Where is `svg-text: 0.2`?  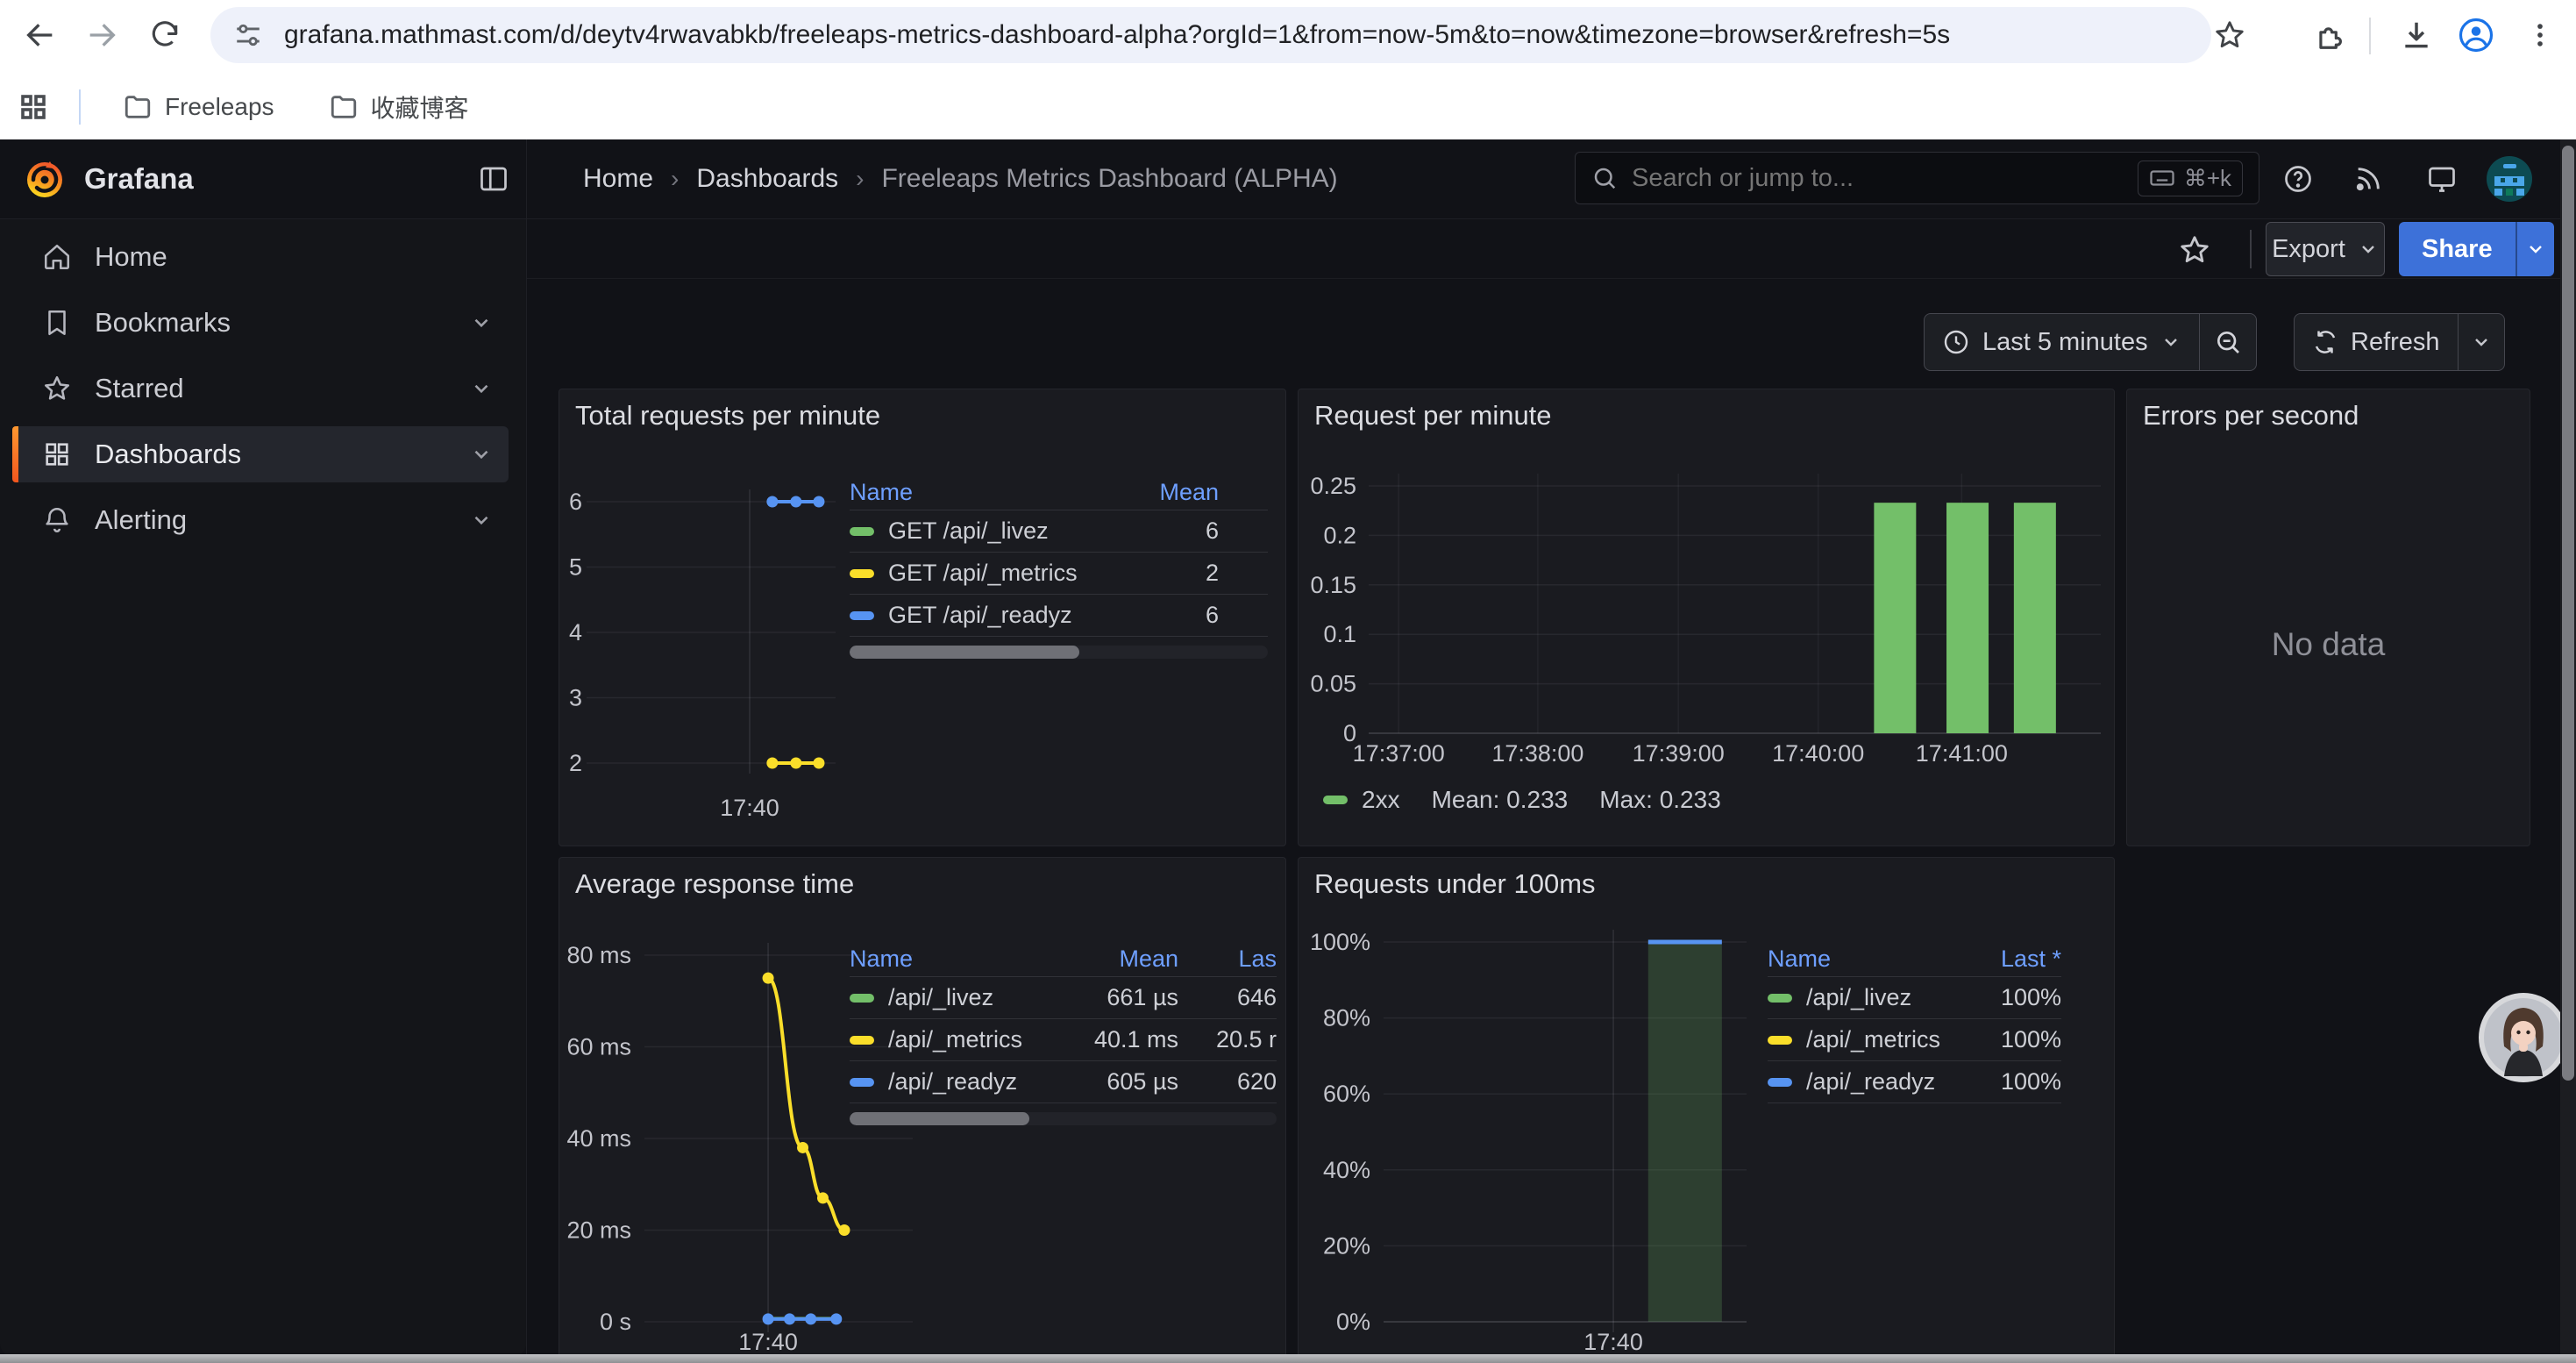
svg-text: 0.2 is located at coordinates (1339, 535).